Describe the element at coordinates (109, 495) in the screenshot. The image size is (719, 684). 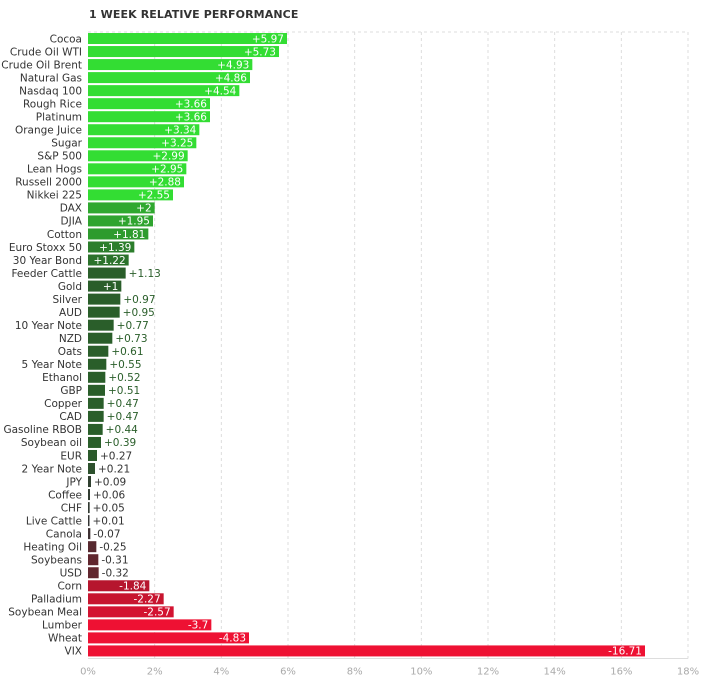
I see `value-label: +0.06` at that location.